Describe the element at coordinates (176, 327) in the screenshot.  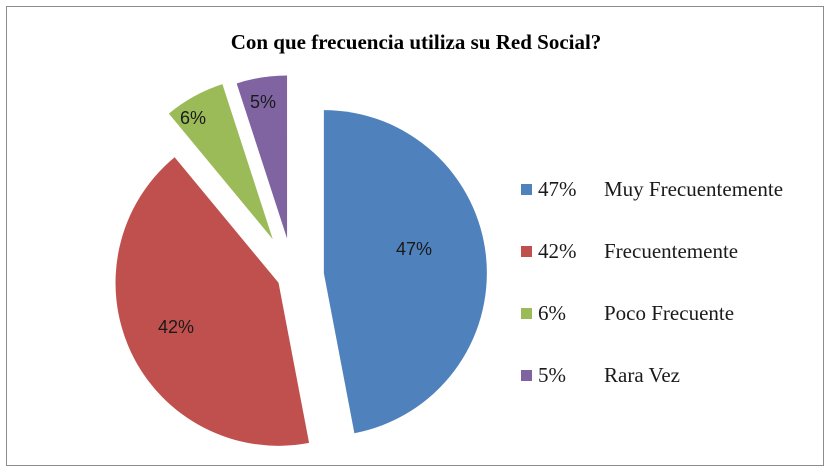
I see `data-label-frecuentemente: 42%` at that location.